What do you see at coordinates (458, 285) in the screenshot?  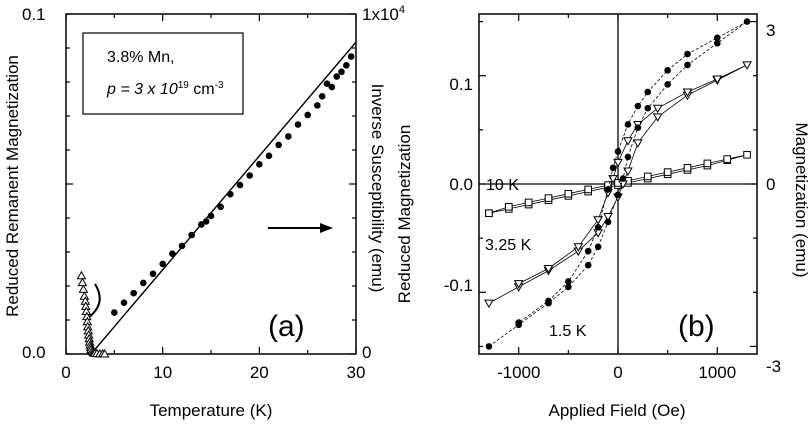 I see `y-tick-label: -0.1` at bounding box center [458, 285].